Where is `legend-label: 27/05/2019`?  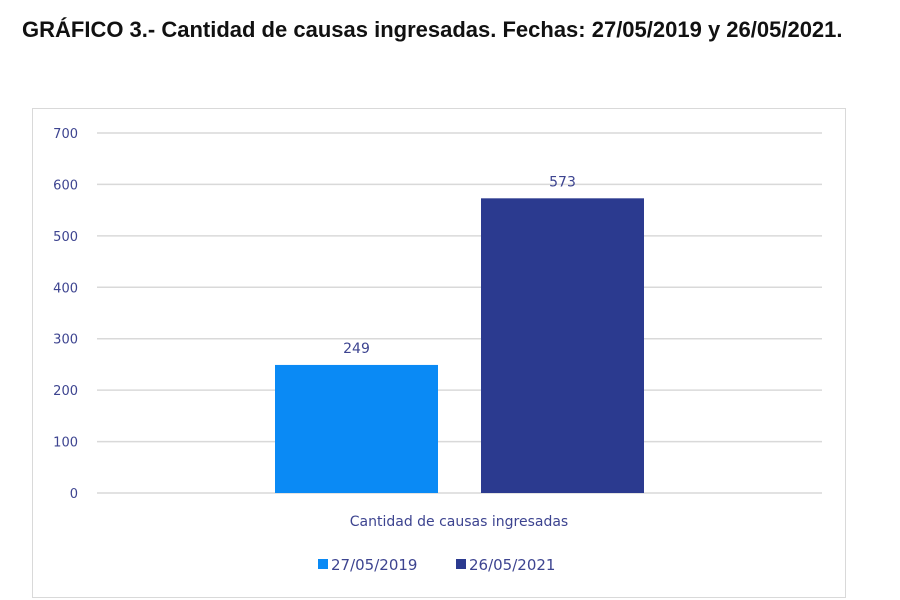
legend-label: 27/05/2019 is located at coordinates (374, 565).